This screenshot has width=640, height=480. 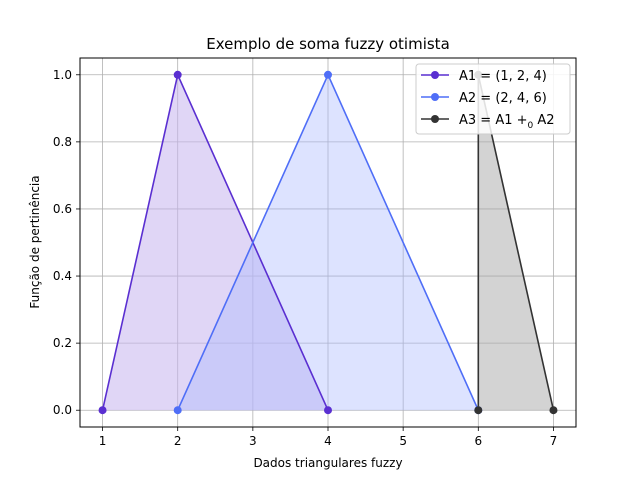 What do you see at coordinates (62, 209) in the screenshot?
I see `y-tick-label: 0.6` at bounding box center [62, 209].